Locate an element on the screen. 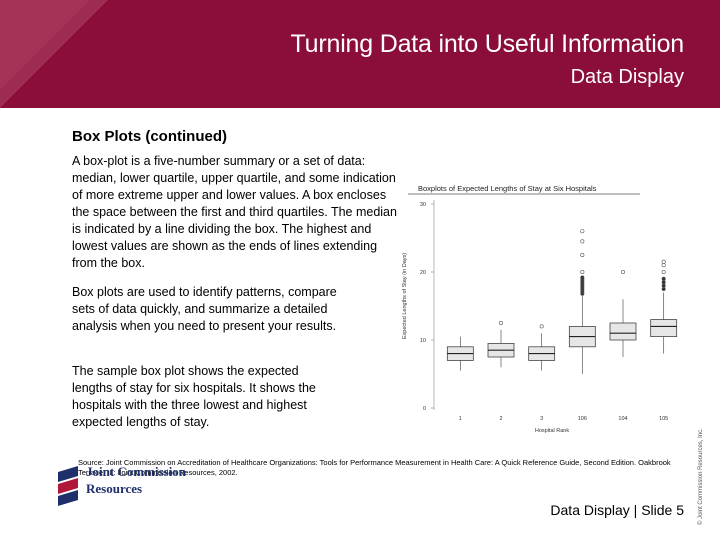 This screenshot has height=540, width=720. x-tick-label: 105 is located at coordinates (663, 419).